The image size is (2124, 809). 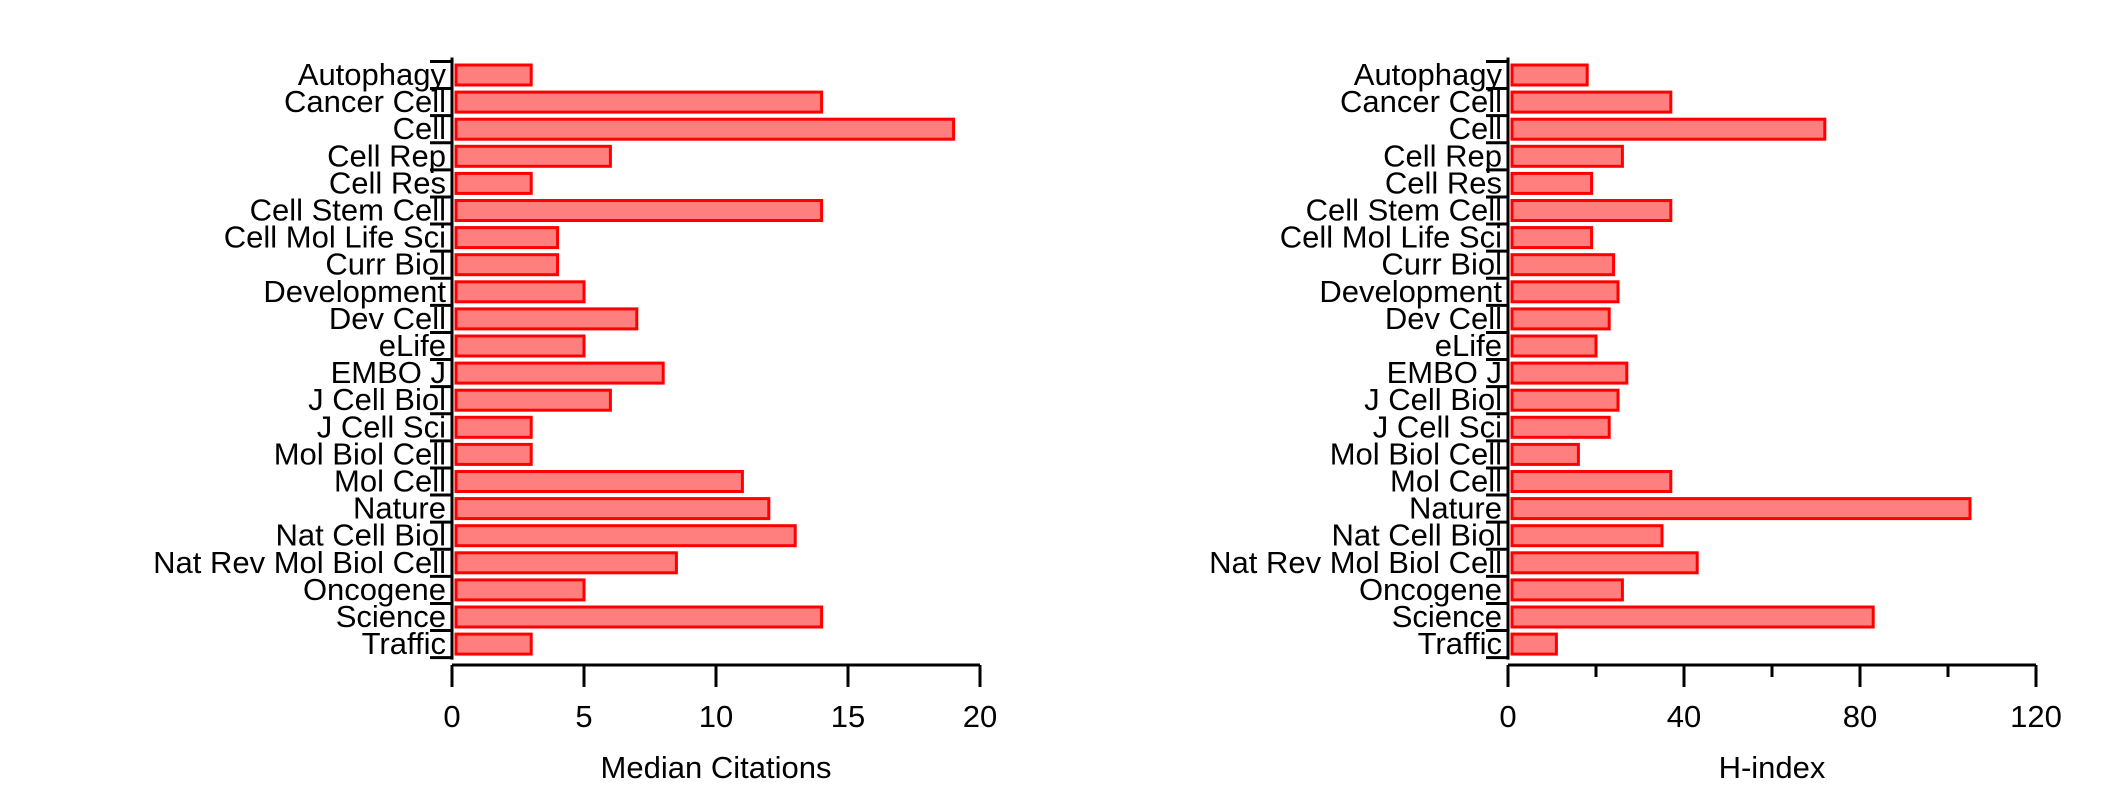 I want to click on hindex-bar-nat-rev-mol-biol-cell, so click(x=1604, y=563).